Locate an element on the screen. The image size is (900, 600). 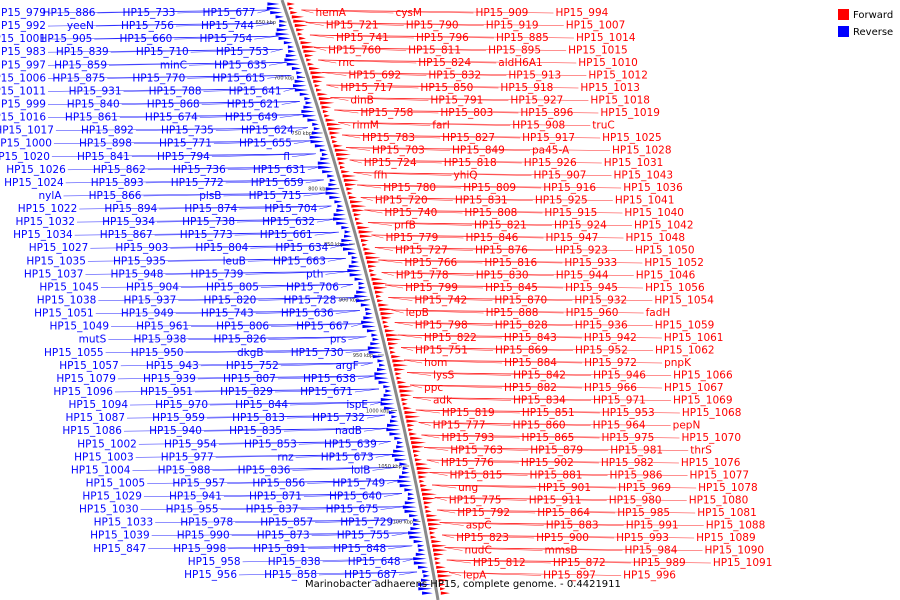
reverse-gene-label: HP15_893 is located at coordinates (117, 183).